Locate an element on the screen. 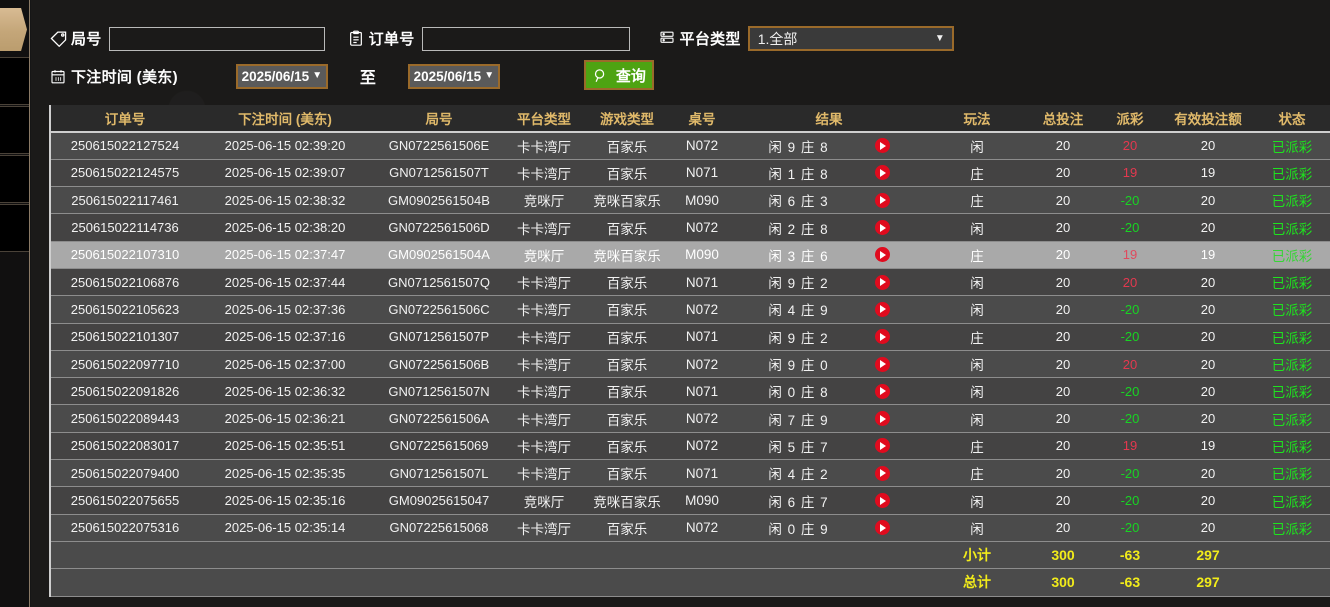  cell-result: 闲 9 庄 2 is located at coordinates (829, 282).